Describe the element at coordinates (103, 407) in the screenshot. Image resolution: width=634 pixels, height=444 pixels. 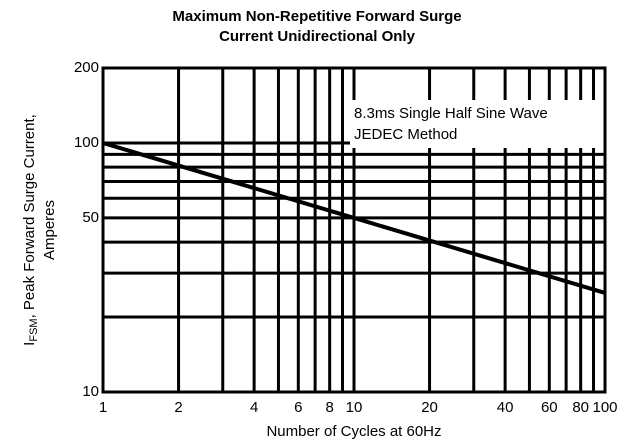
I see `x-tick-label: 1` at that location.